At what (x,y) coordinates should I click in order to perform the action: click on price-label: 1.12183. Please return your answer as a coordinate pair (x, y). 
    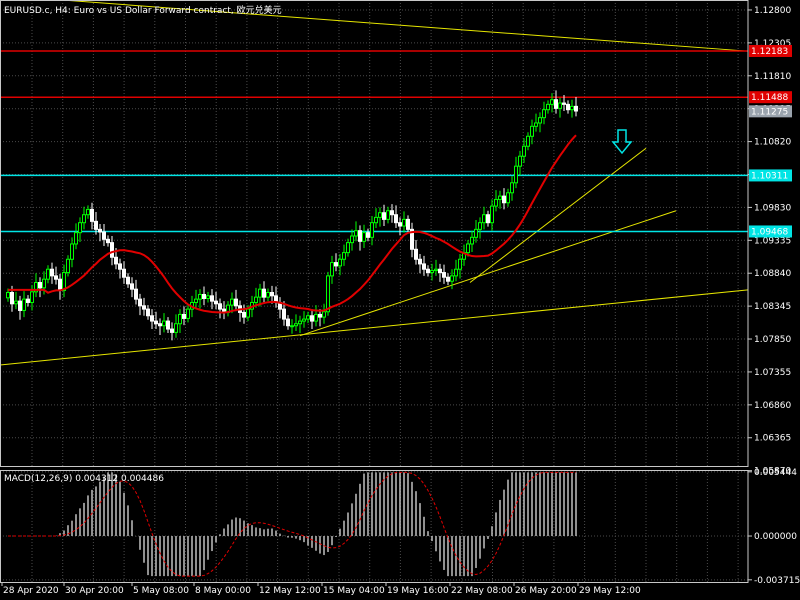
    Looking at the image, I should click on (769, 52).